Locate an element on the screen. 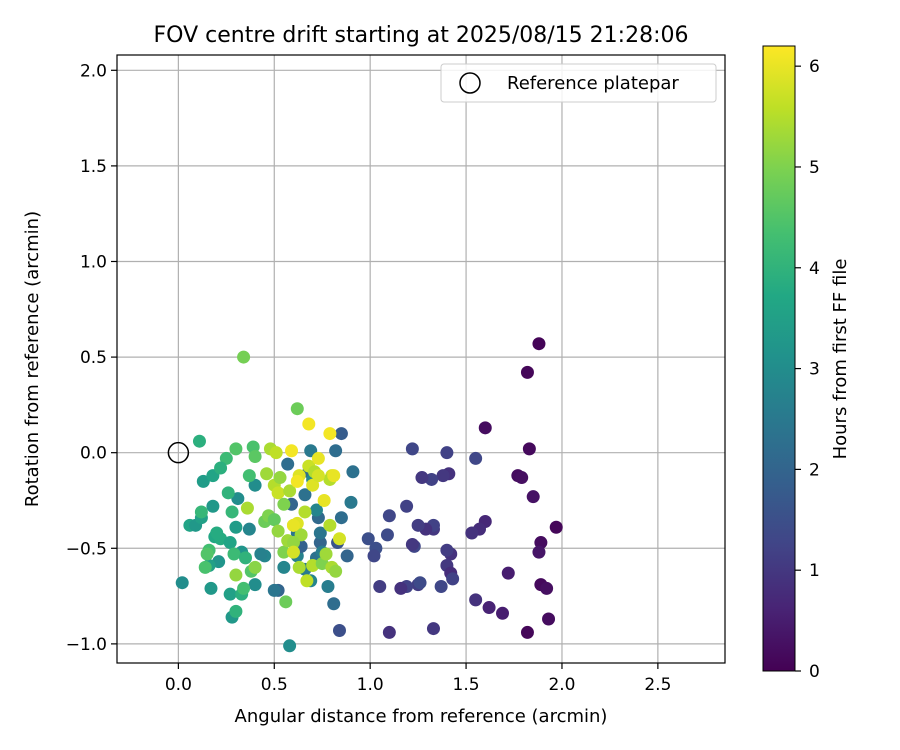  y-axis: −1.0 −0.5 0.0 0.5 1.0 1.5 2.0 is located at coordinates (91, 358).